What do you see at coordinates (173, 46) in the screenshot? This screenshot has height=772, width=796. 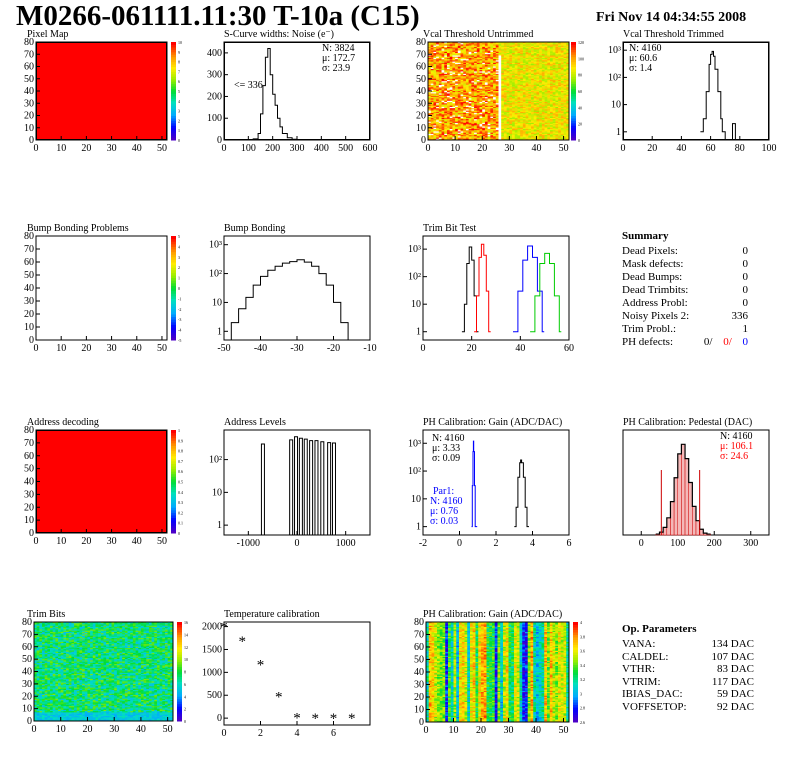 I see `colorbar-segment` at bounding box center [173, 46].